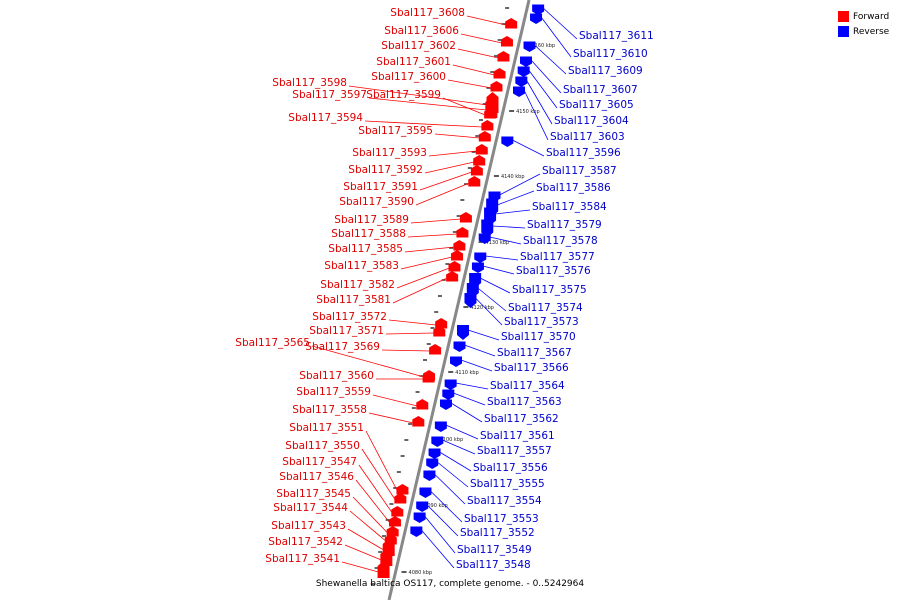 This screenshot has width=900, height=600. I want to click on scale-tick-label: 4120 kbp, so click(482, 308).